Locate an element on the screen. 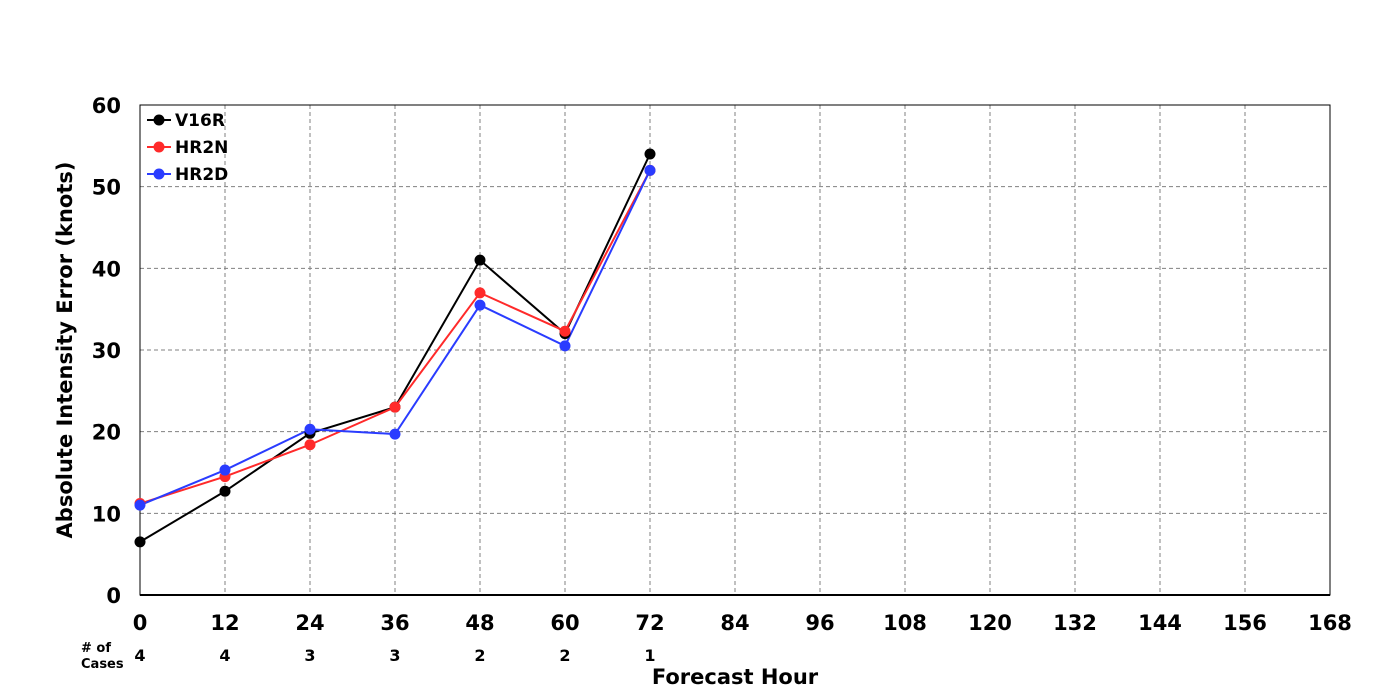 This screenshot has height=700, width=1400. legend: V16R HR2N HR2D is located at coordinates (187, 148).